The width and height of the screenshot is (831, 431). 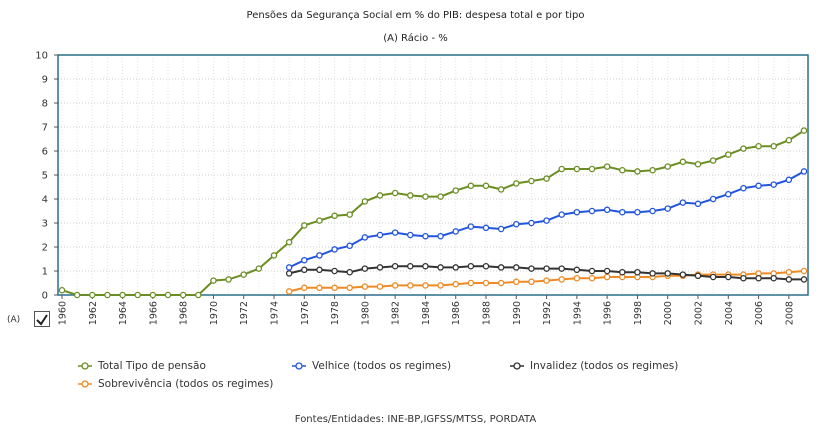 I want to click on legend-item-sobrevivencia: Sobrevivência (todos os regimes), so click(x=175, y=384).